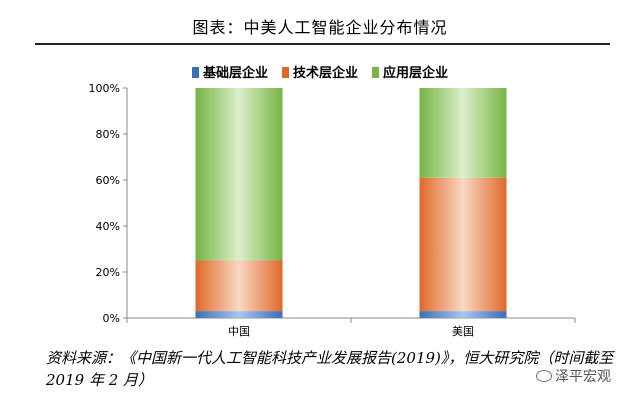 Image resolution: width=640 pixels, height=402 pixels. What do you see at coordinates (320, 27) in the screenshot?
I see `chart-title: 图表：中美人工智能企业分布情况` at bounding box center [320, 27].